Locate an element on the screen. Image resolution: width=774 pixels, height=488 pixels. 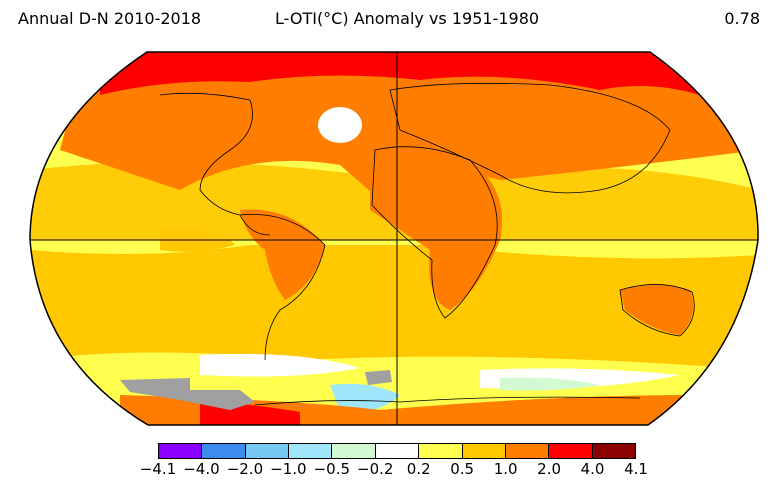
colorbar-tick-label: −4.1 is located at coordinates (158, 469).